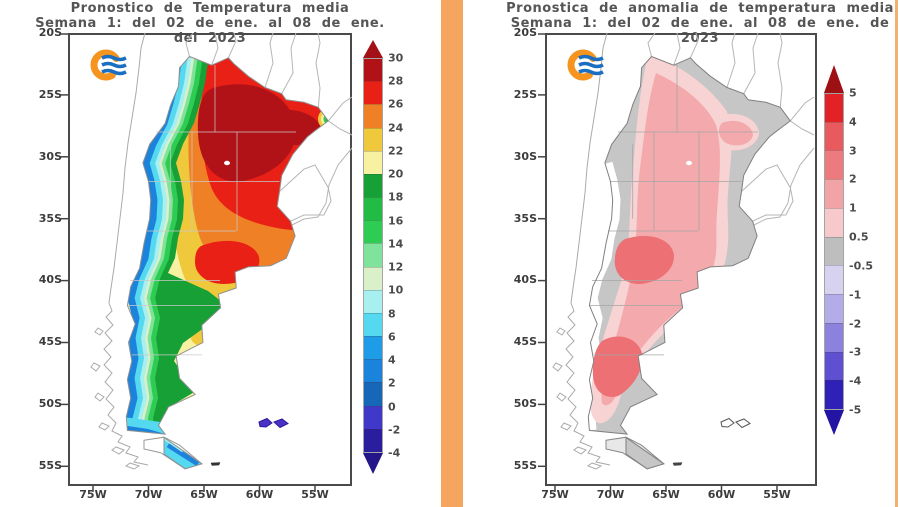 The height and width of the screenshot is (507, 900). I want to click on right-colorbar, so click(834, 250).